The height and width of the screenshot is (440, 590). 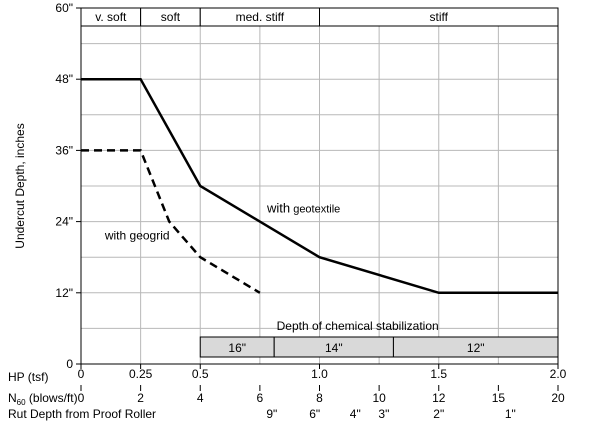 What do you see at coordinates (64, 79) in the screenshot?
I see `y-tick-label-4: 48"` at bounding box center [64, 79].